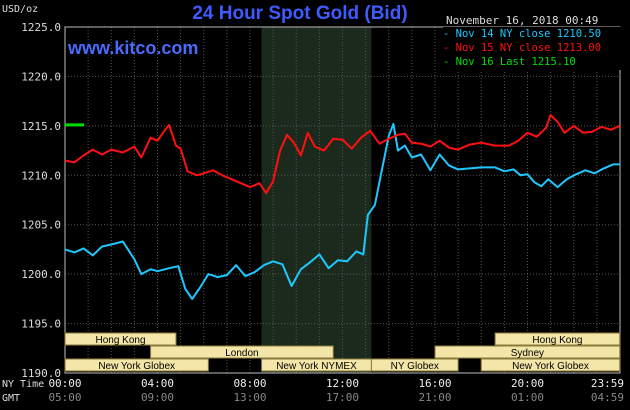 This screenshot has width=630, height=410. What do you see at coordinates (434, 397) in the screenshot?
I see `x-tick-gmt: 21:00` at bounding box center [434, 397].